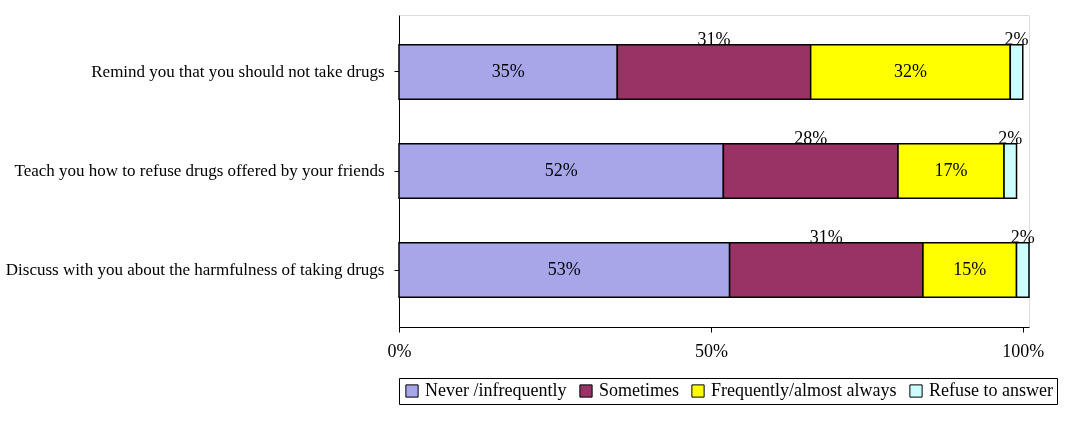 The width and height of the screenshot is (1086, 428). Describe the element at coordinates (195, 270) in the screenshot. I see `y-tick-label: Discuss with you about the harmfulness of taking drugs` at that location.